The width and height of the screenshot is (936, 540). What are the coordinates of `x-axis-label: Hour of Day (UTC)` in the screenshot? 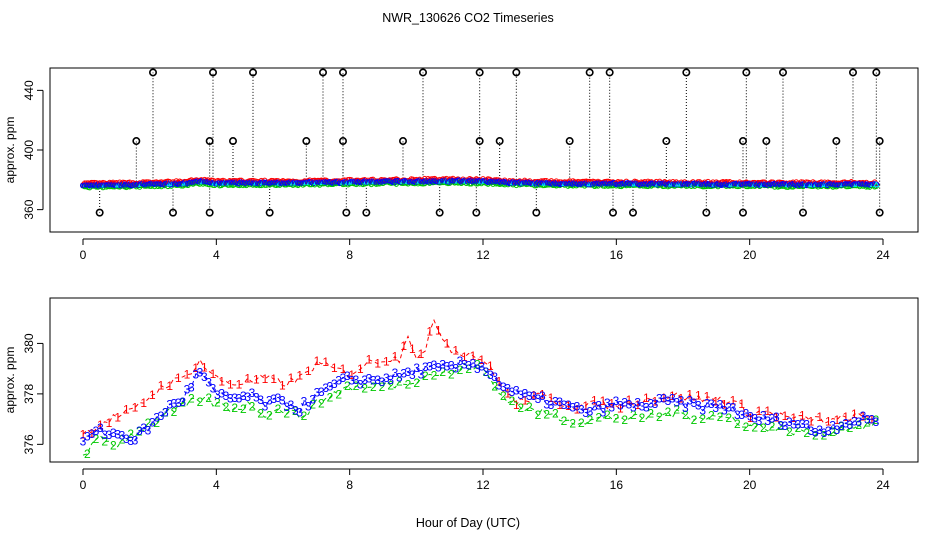 It's located at (468, 523).